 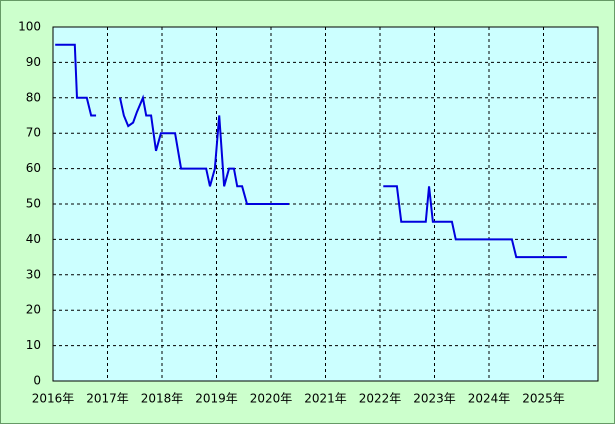 What do you see at coordinates (33, 345) in the screenshot?
I see `y-tick-label: 10` at bounding box center [33, 345].